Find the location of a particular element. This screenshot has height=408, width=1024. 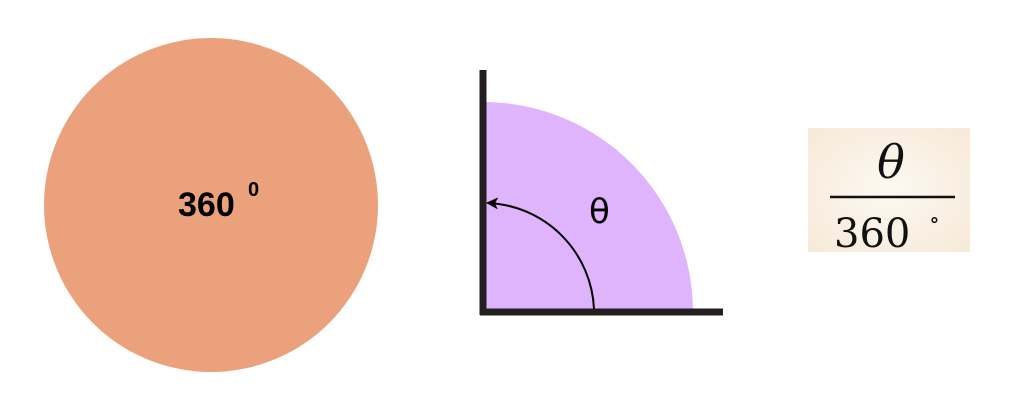

fraction-group: θ 360 ∘ is located at coordinates (889, 192).